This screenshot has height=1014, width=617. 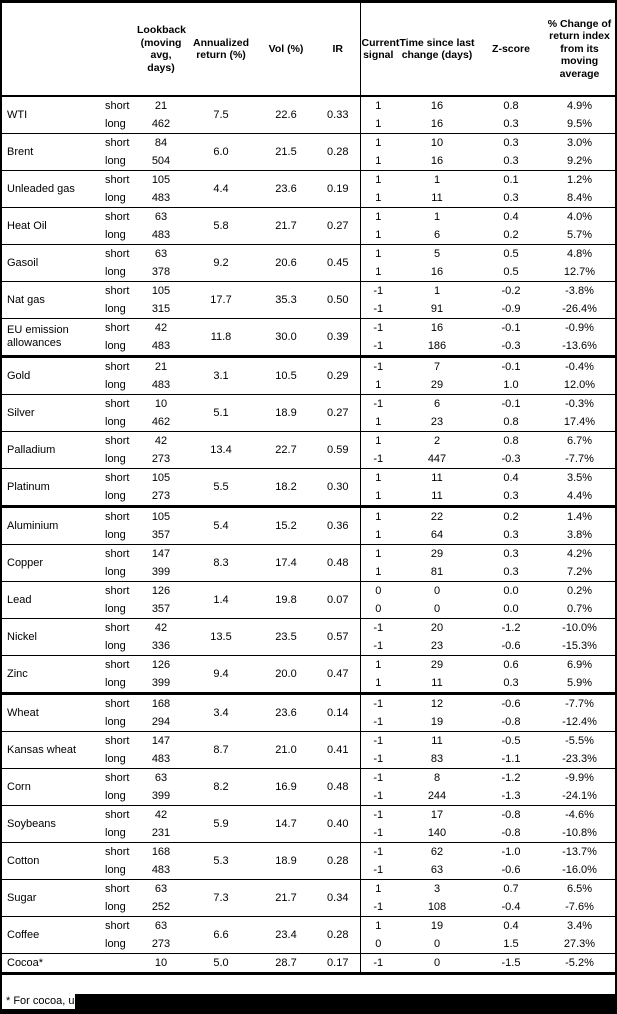 I want to click on table-row: long 294 -1 19 -0.8 -12.4%, so click(x=308, y=722).